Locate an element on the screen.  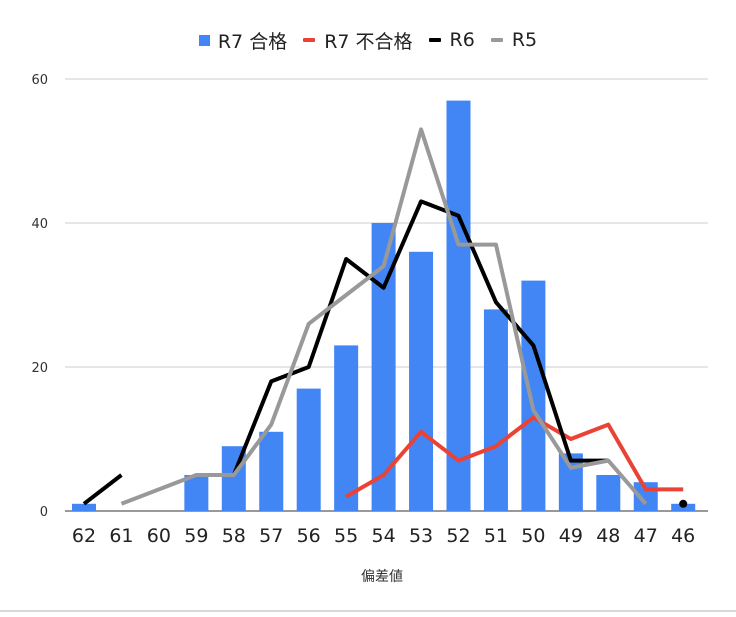
y-axis-ticks: 0 20 40 60 is located at coordinates (39, 296).